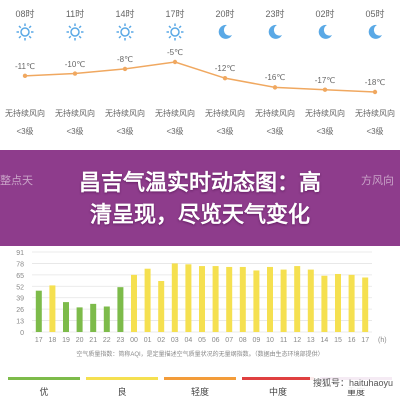 Image resolution: width=400 pixels, height=405 pixels. What do you see at coordinates (121, 340) in the screenshot?
I see `x-tick-label: 23` at bounding box center [121, 340].